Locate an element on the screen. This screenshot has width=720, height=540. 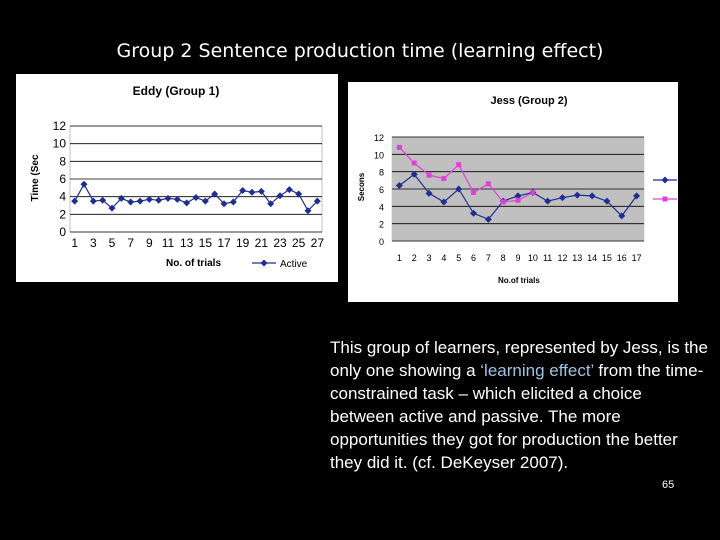
chart1-x-tick-label: 23 is located at coordinates (280, 243).